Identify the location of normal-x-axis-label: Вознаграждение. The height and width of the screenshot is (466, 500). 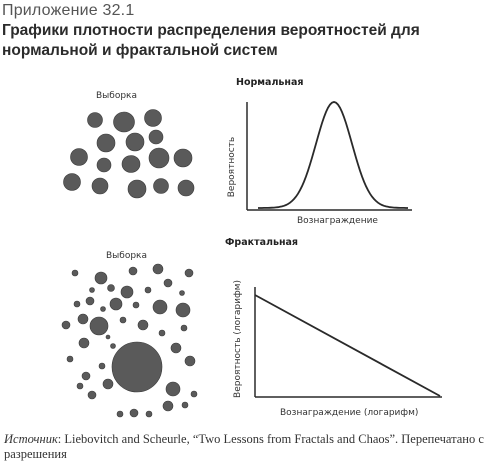
(337, 221).